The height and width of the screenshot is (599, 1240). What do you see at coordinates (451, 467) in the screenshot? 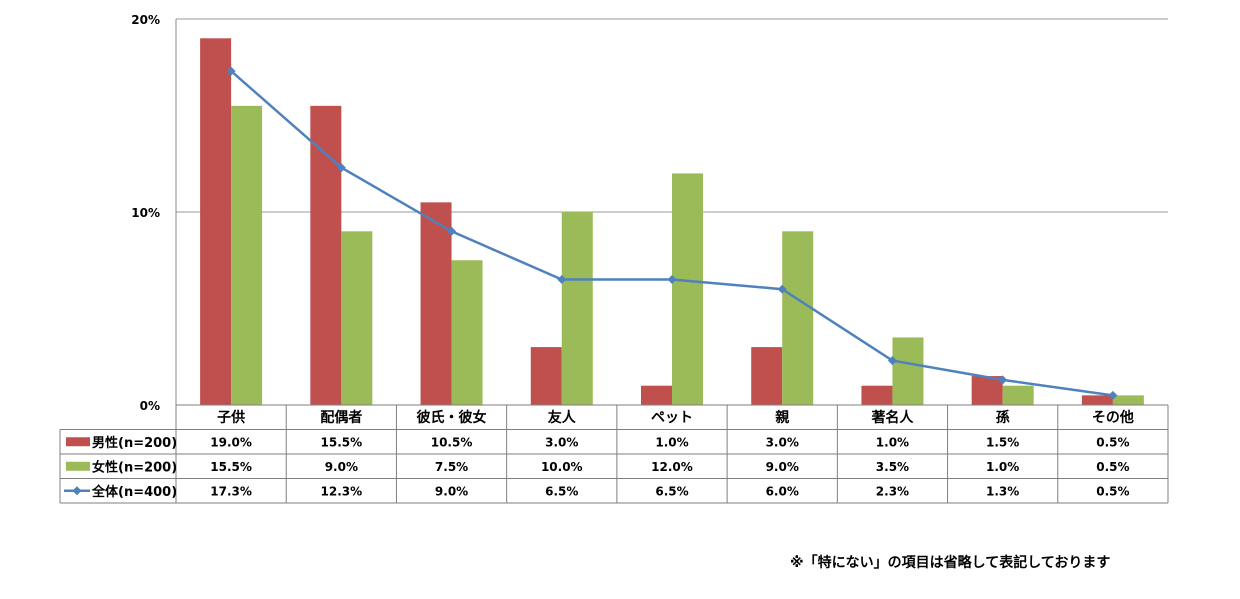
I see `data-label: 7.5%` at bounding box center [451, 467].